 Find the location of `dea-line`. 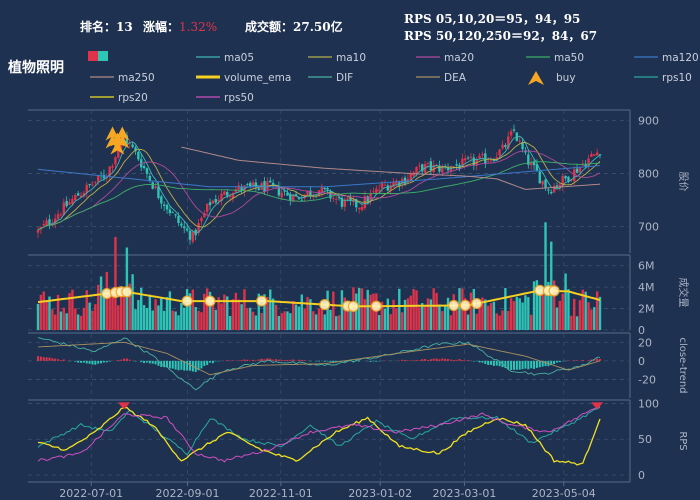

dea-line is located at coordinates (319, 358).